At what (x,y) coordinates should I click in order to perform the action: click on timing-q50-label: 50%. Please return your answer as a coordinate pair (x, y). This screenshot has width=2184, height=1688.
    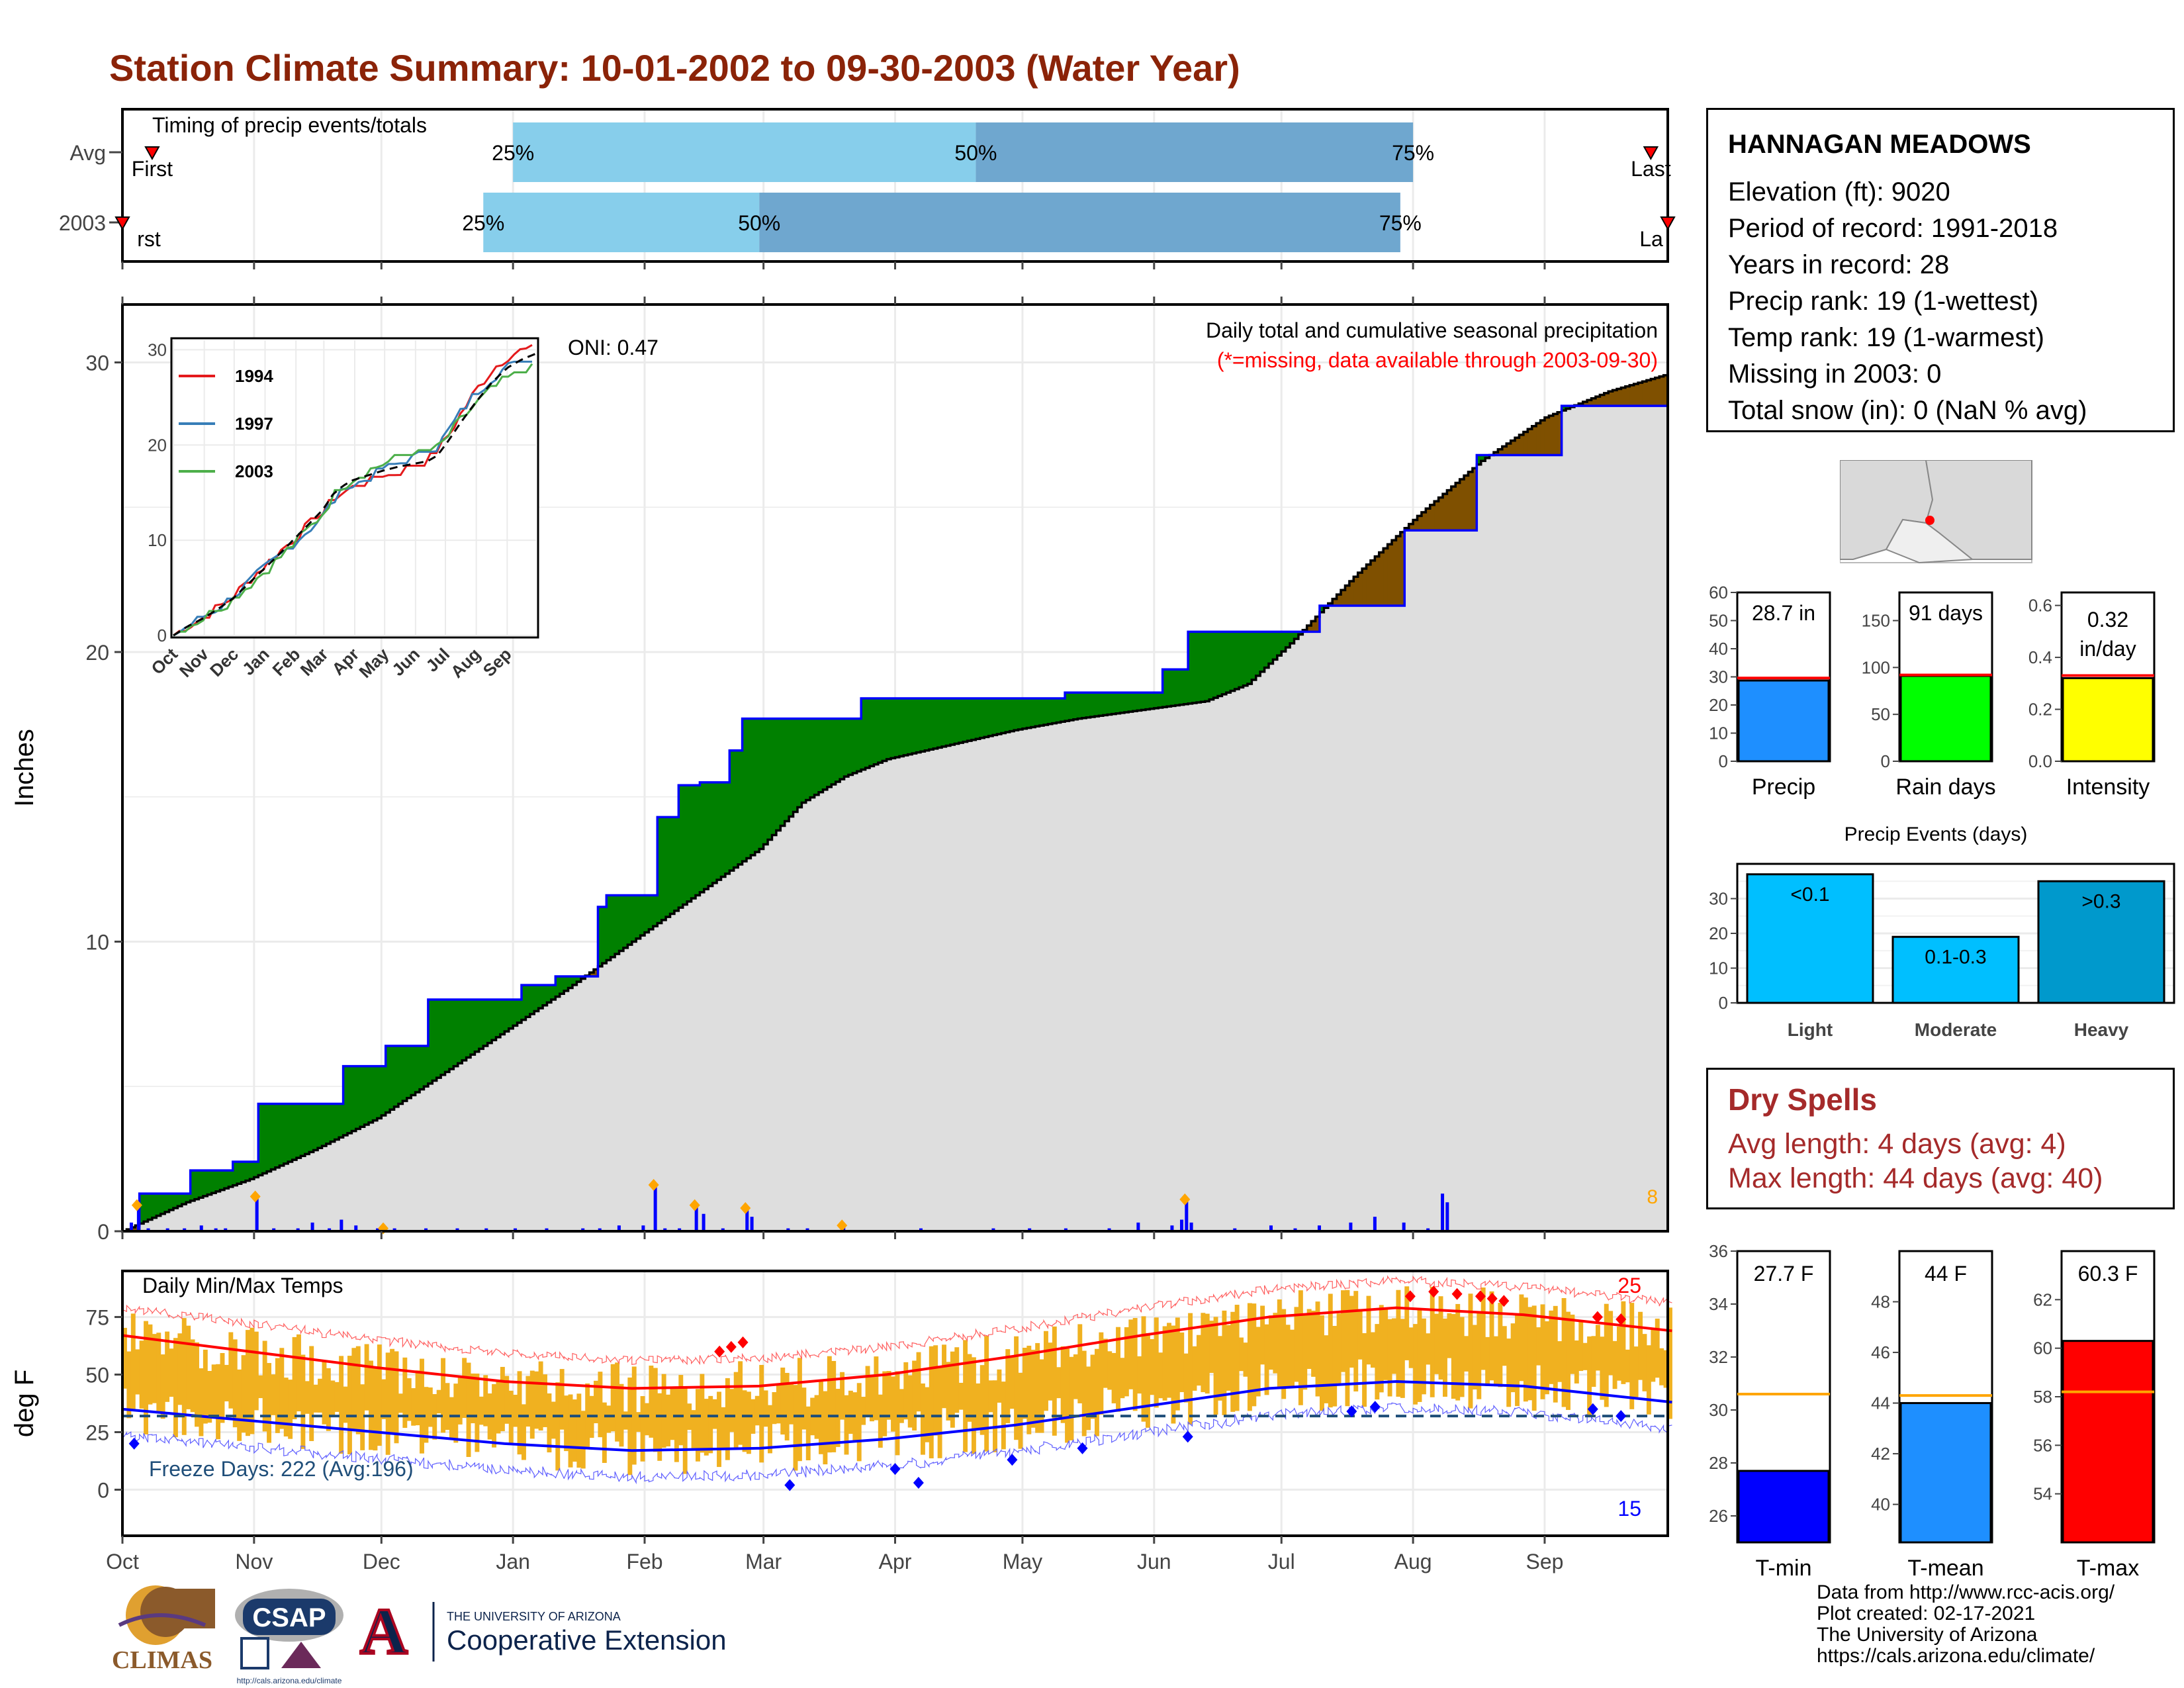
    Looking at the image, I should click on (759, 223).